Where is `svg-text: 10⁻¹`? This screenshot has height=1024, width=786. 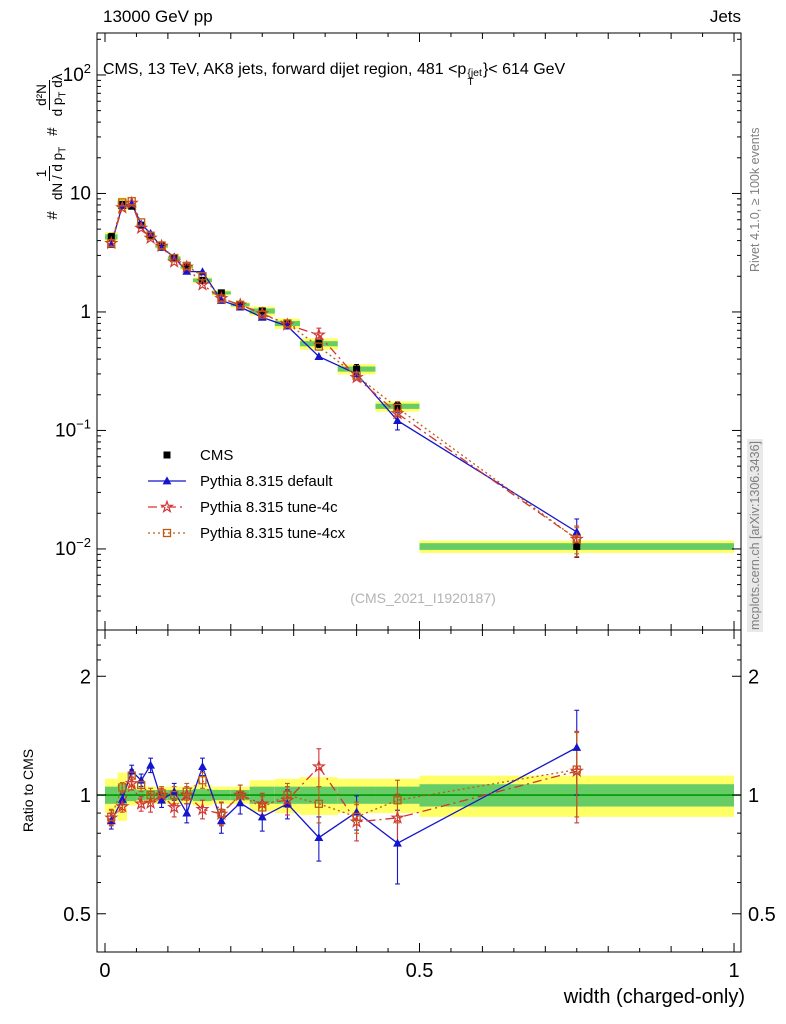 svg-text: 10⁻¹ is located at coordinates (73, 428).